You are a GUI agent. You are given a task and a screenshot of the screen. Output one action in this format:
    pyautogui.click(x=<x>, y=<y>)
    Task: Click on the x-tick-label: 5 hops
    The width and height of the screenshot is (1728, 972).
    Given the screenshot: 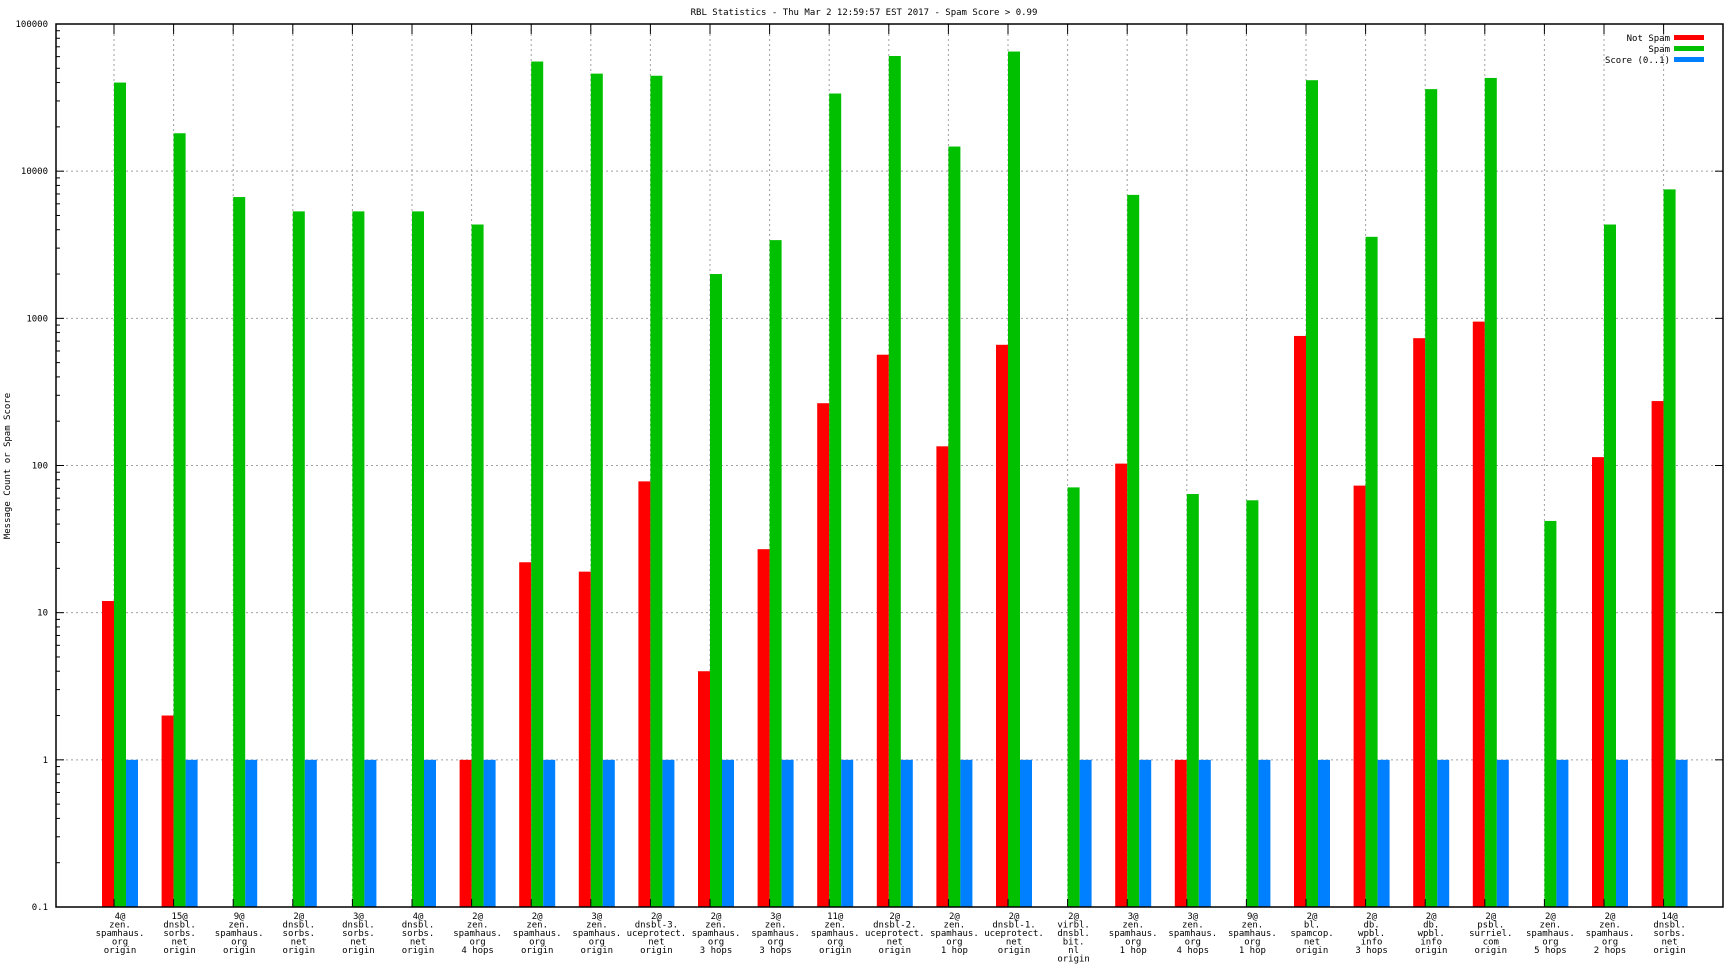 What is the action you would take?
    pyautogui.click(x=1550, y=951)
    